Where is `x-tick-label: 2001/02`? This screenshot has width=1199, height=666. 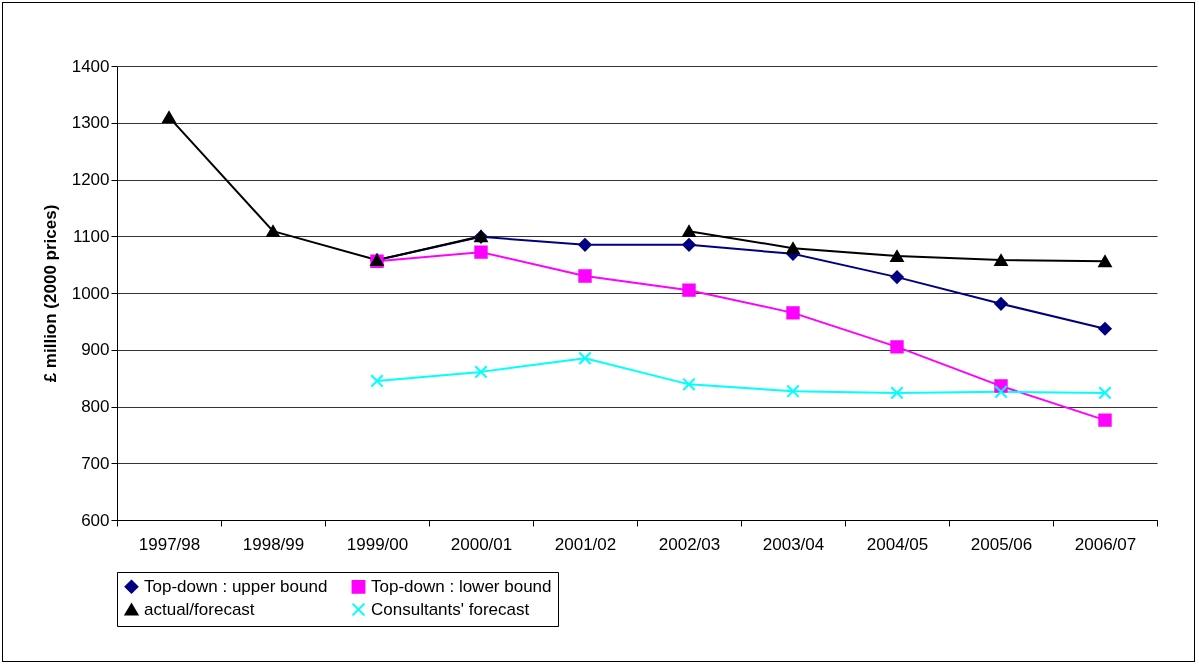 x-tick-label: 2001/02 is located at coordinates (585, 544).